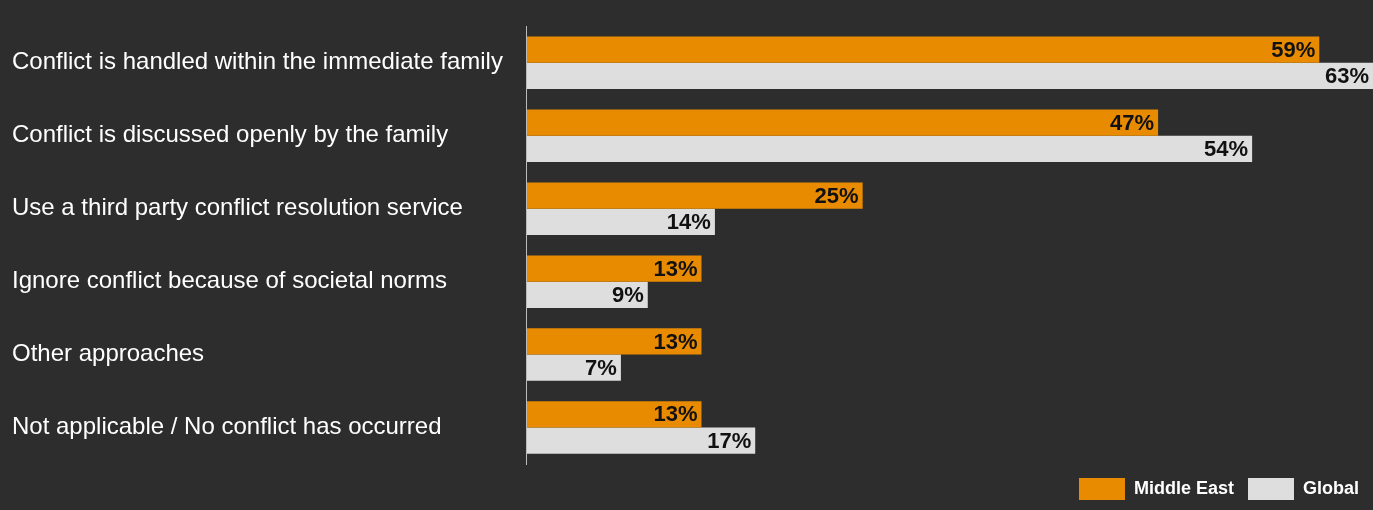  I want to click on data-label: 7%, so click(601, 367).